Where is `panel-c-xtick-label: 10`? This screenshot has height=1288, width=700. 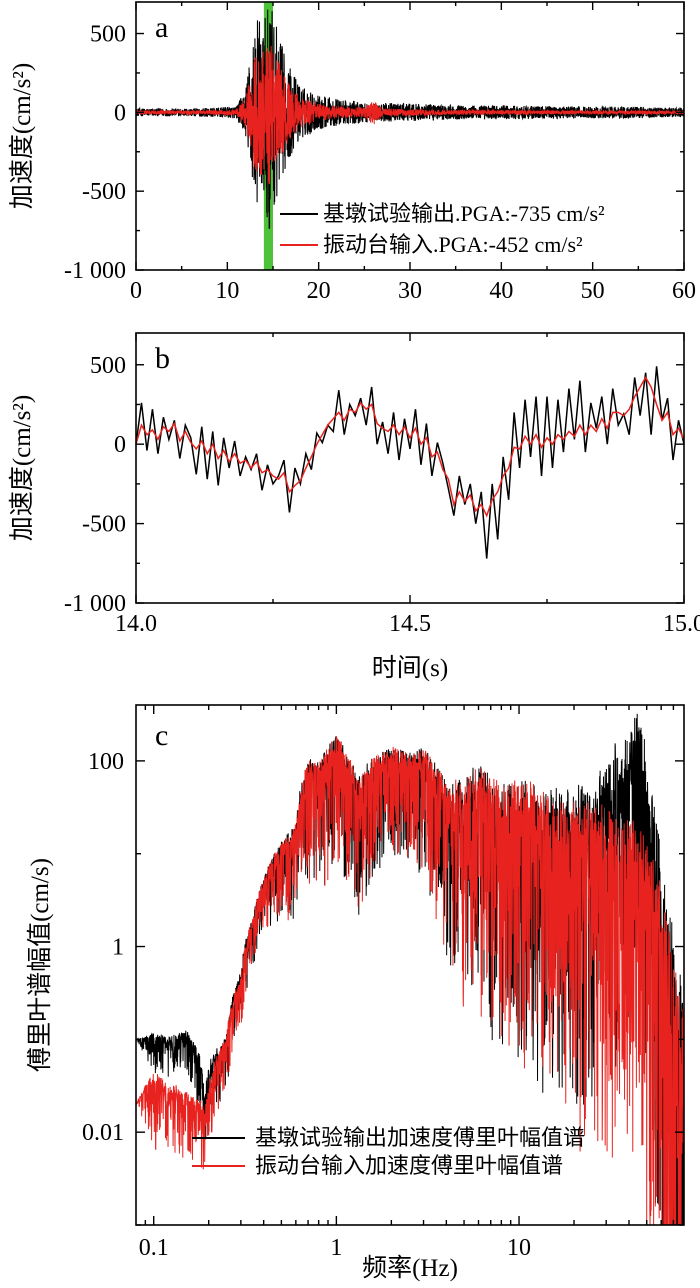
panel-c-xtick-label: 10 is located at coordinates (519, 1248).